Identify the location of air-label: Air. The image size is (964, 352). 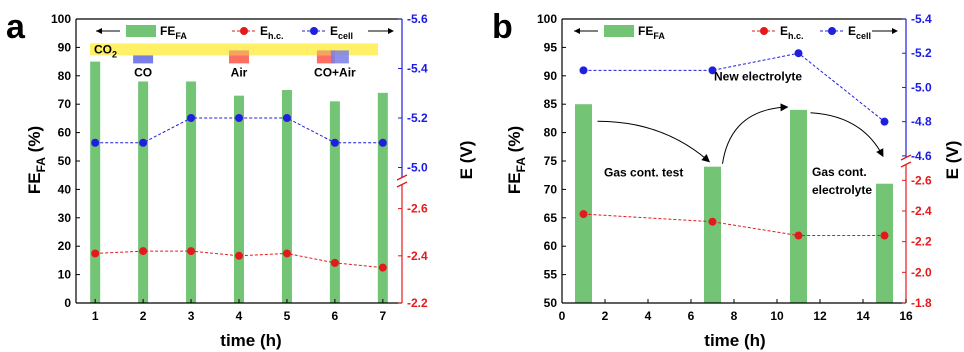
(239, 72).